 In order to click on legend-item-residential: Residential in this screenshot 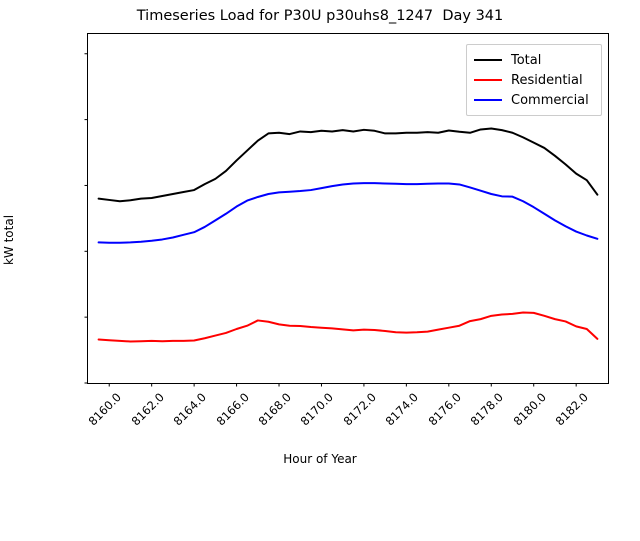, I will do `click(534, 80)`.